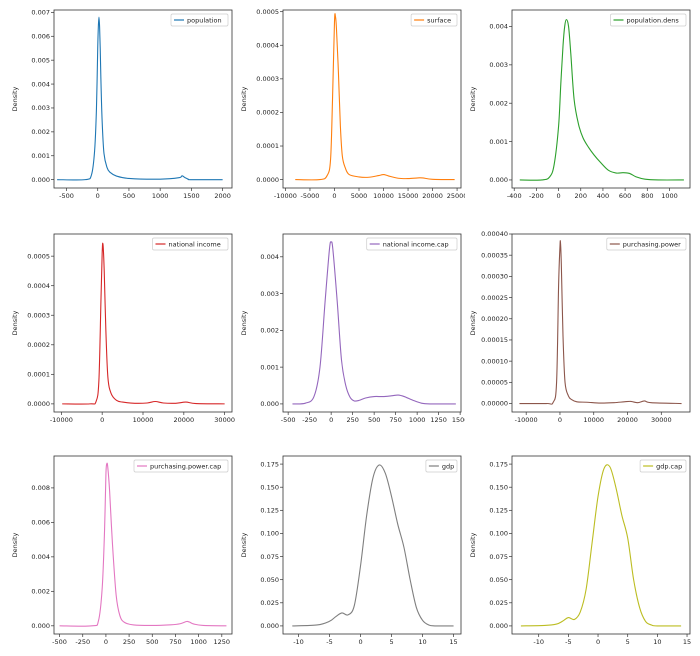 This screenshot has height=656, width=700. Describe the element at coordinates (498, 464) in the screenshot. I see `y-tick-label: 0.175` at that location.